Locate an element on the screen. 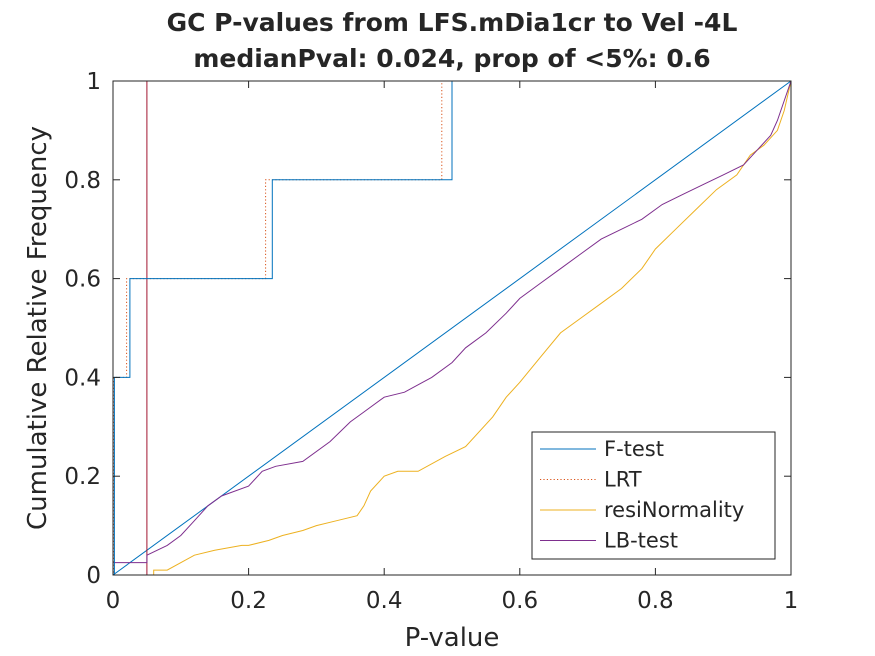 The image size is (875, 656). legend-label-f-test: F-test is located at coordinates (634, 449).